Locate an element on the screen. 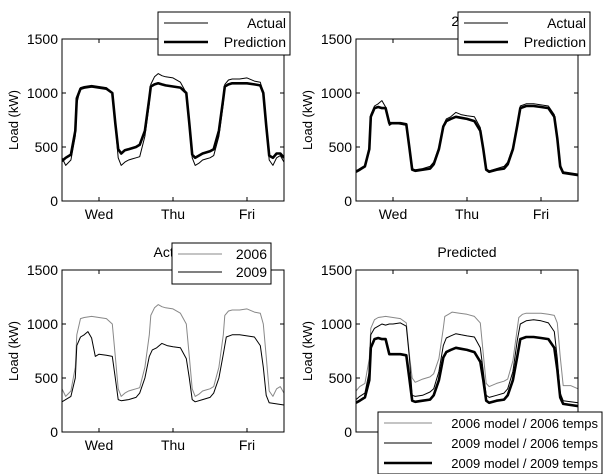 The height and width of the screenshot is (474, 604). legend-label: 2009 model / 2006 temps is located at coordinates (524, 443).